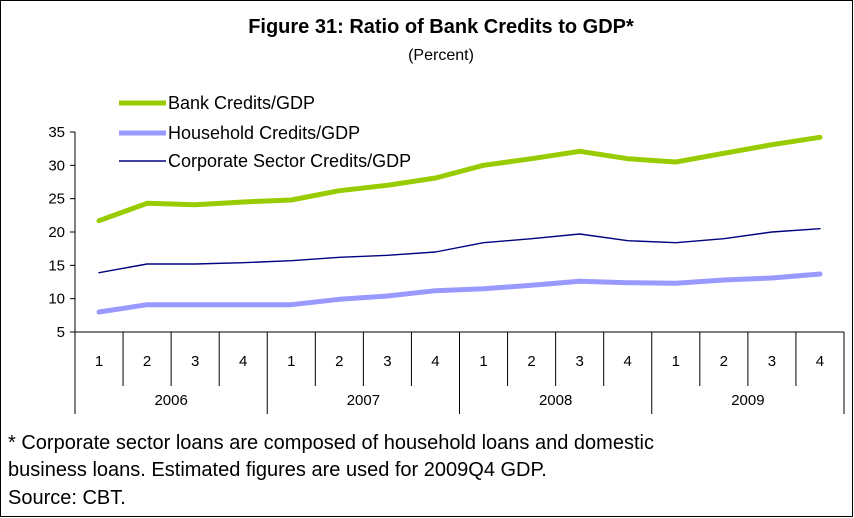 The height and width of the screenshot is (518, 854). I want to click on x-tick-label-year: 2007, so click(363, 400).